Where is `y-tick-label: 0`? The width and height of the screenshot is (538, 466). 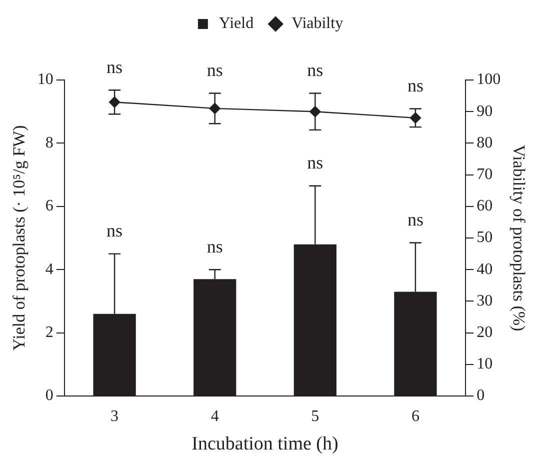
y-tick-label: 0 is located at coordinates (49, 395).